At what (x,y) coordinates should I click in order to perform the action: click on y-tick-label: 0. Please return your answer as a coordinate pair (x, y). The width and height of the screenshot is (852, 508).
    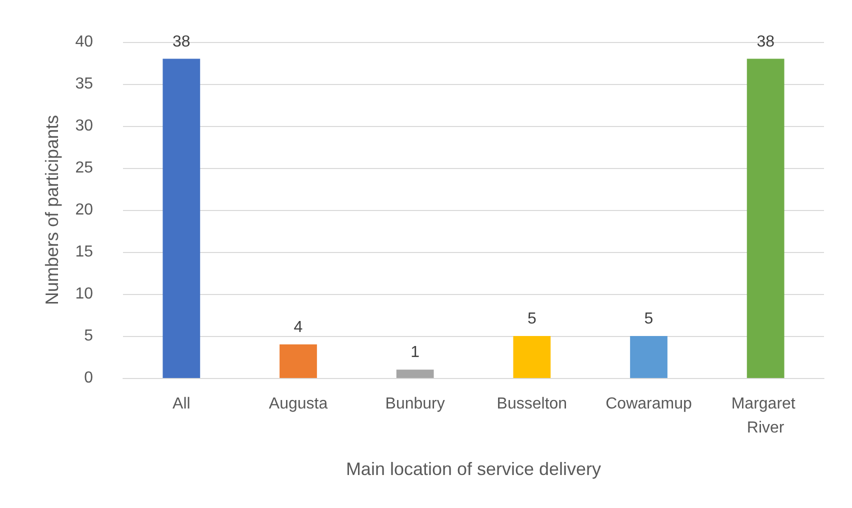
    Looking at the image, I should click on (89, 378).